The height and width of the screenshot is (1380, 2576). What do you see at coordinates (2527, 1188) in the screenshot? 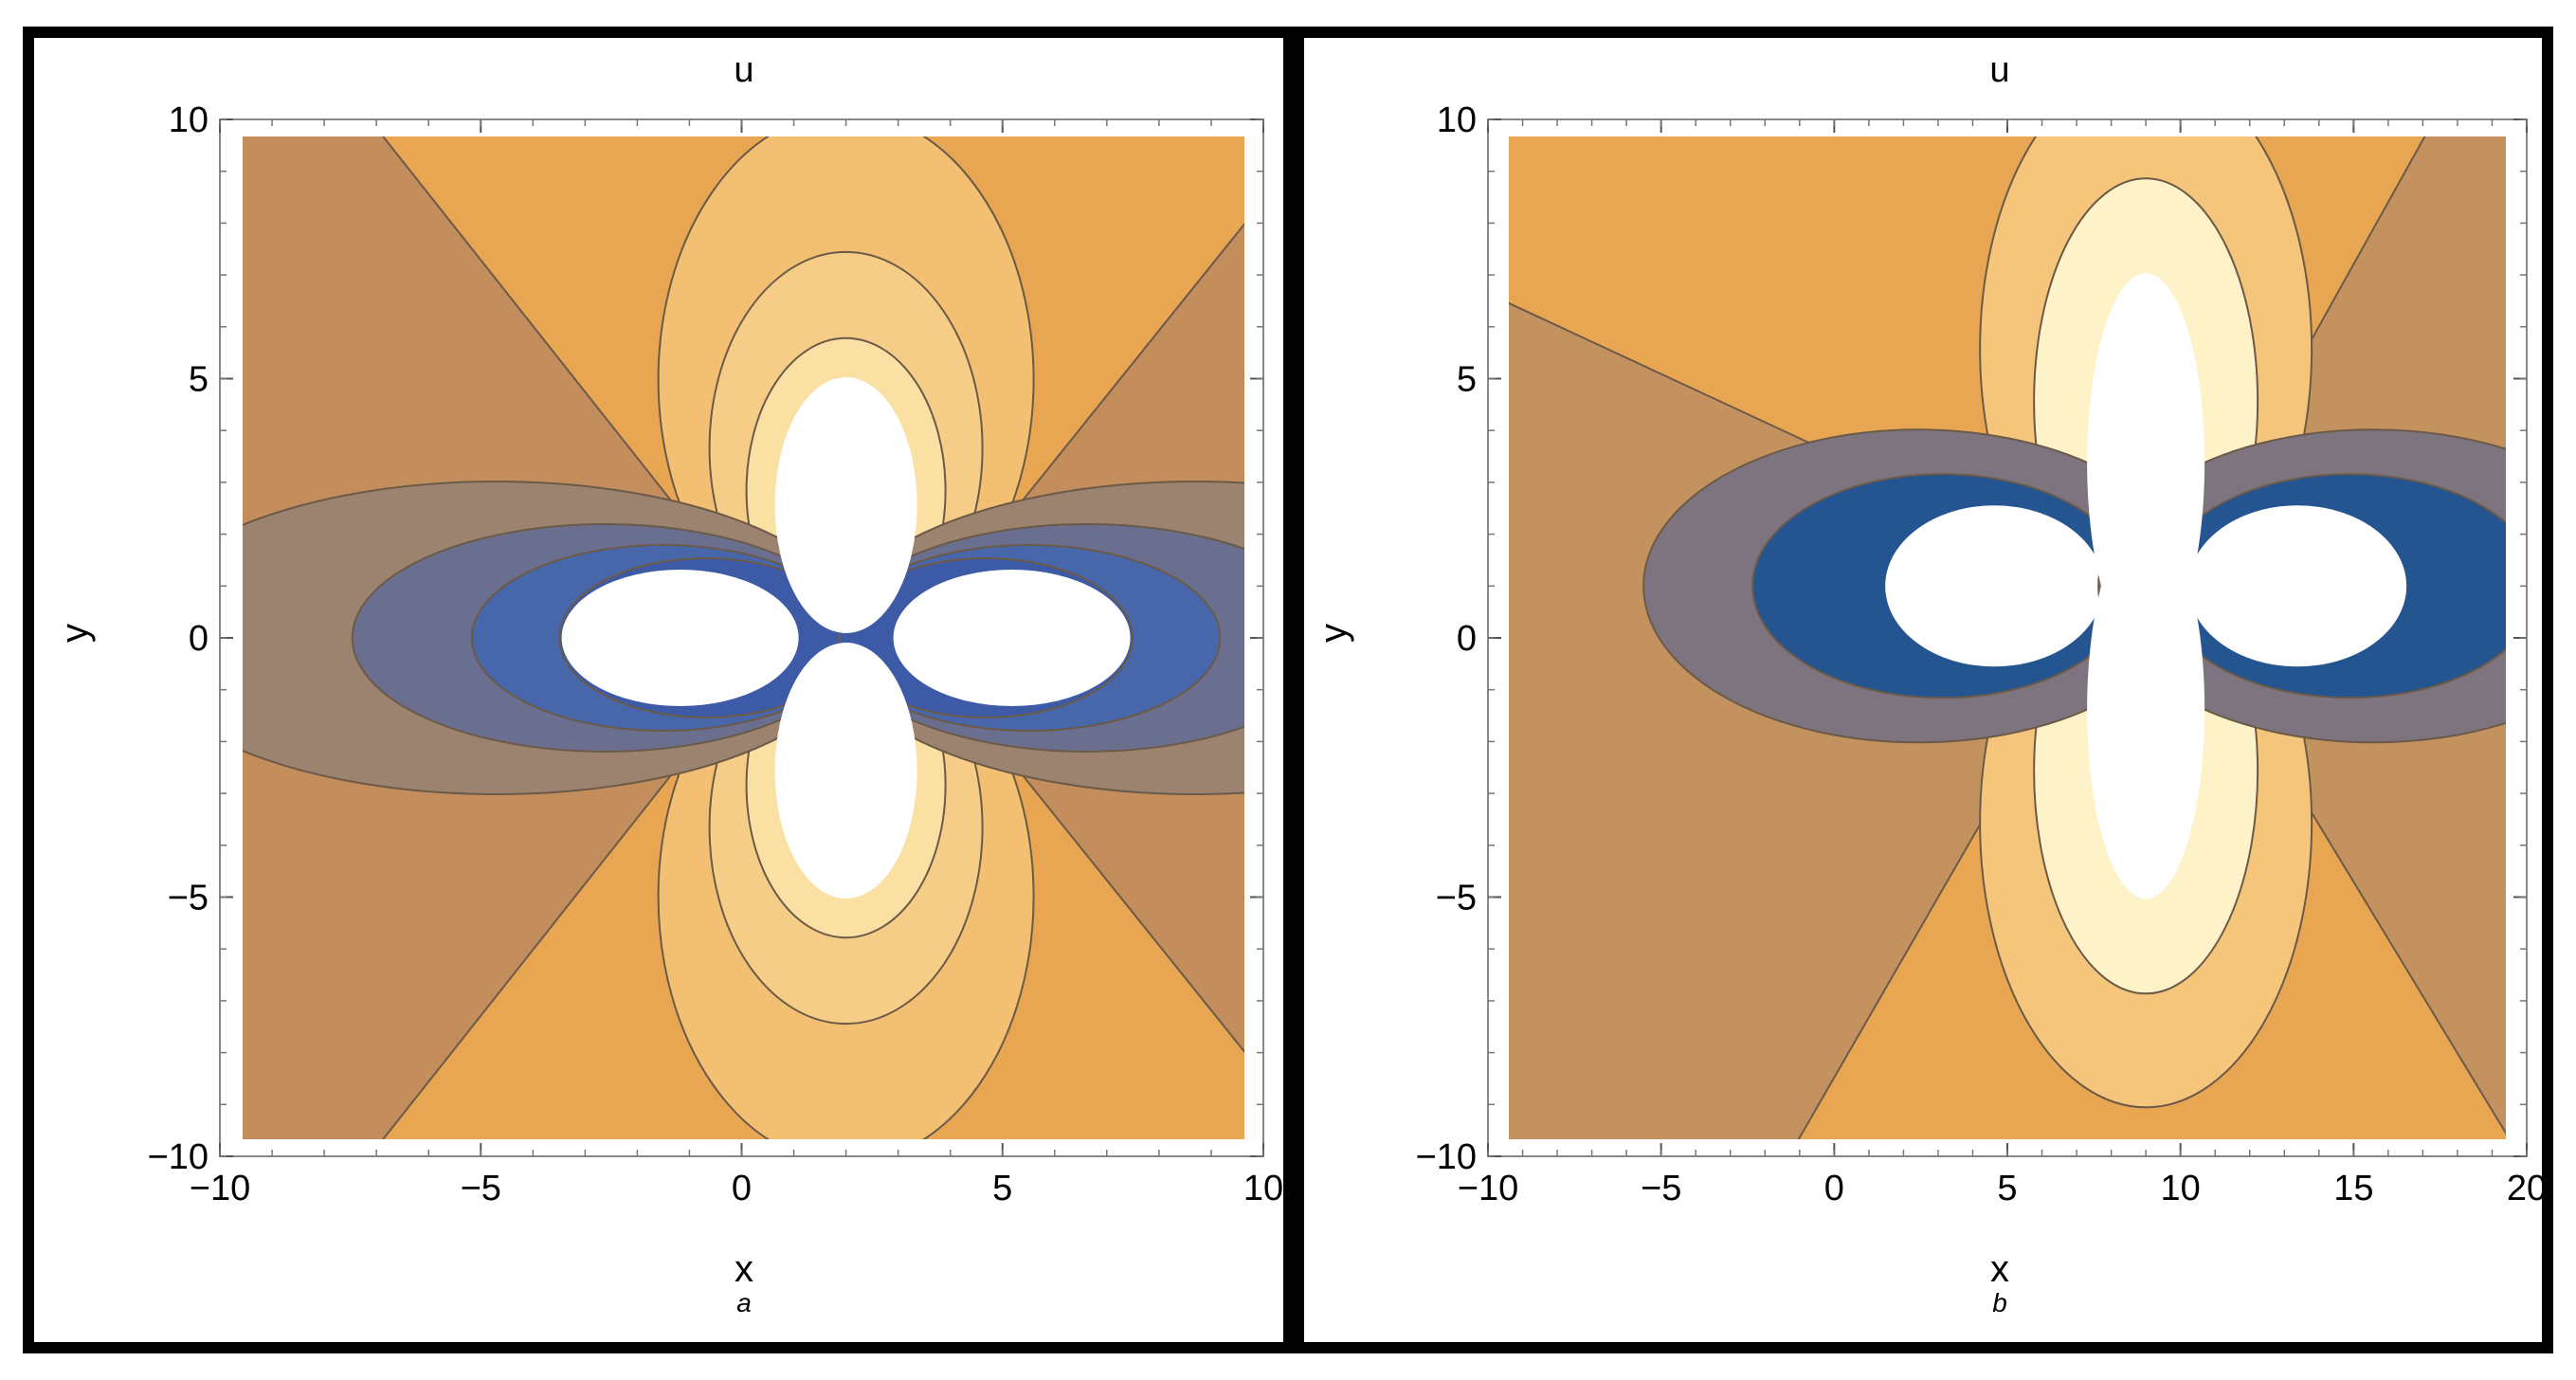
I see `x-tick-label: 20` at bounding box center [2527, 1188].